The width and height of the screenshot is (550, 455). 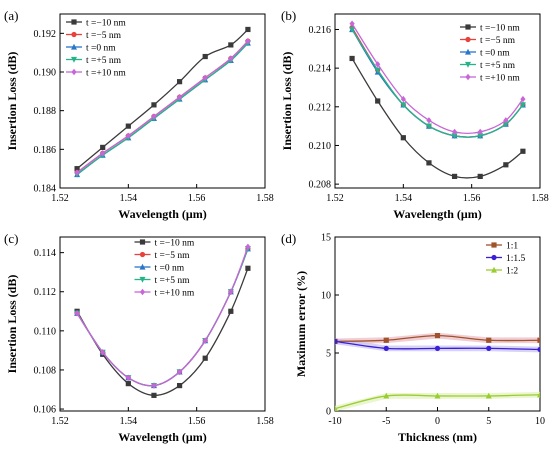 I want to click on y-axis-label: Maximum error (%), so click(x=301, y=324).